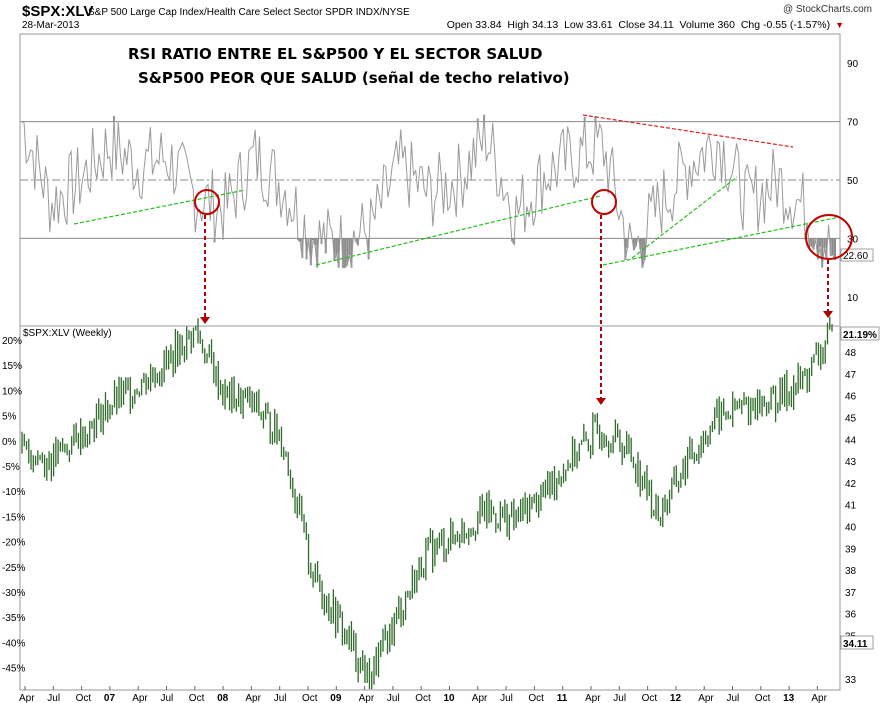  Describe the element at coordinates (839, 25) in the screenshot. I see `down-triangle-icon: ▼` at that location.